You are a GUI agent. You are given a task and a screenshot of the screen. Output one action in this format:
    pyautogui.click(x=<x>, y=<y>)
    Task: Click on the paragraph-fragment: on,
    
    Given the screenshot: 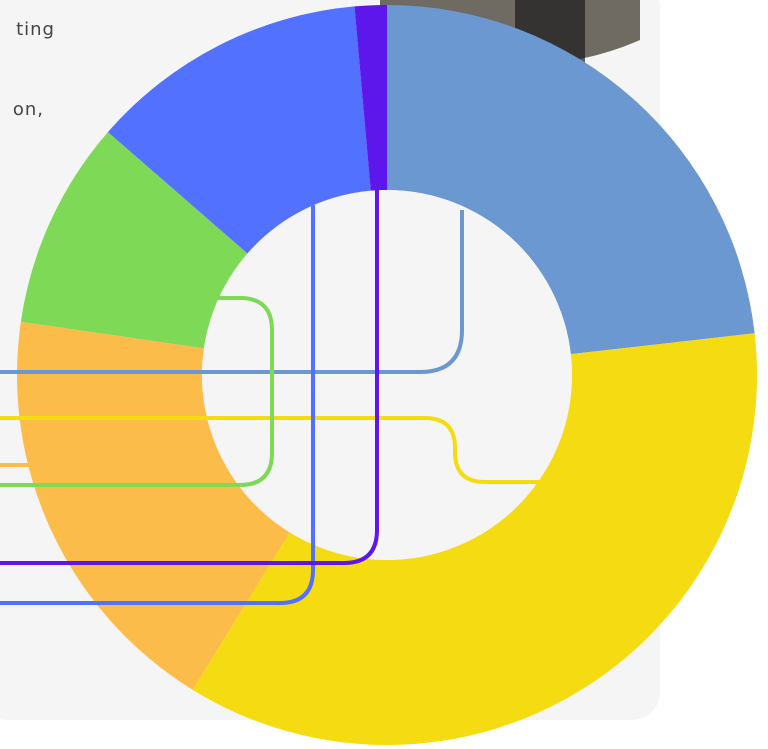 What is the action you would take?
    pyautogui.click(x=28, y=109)
    